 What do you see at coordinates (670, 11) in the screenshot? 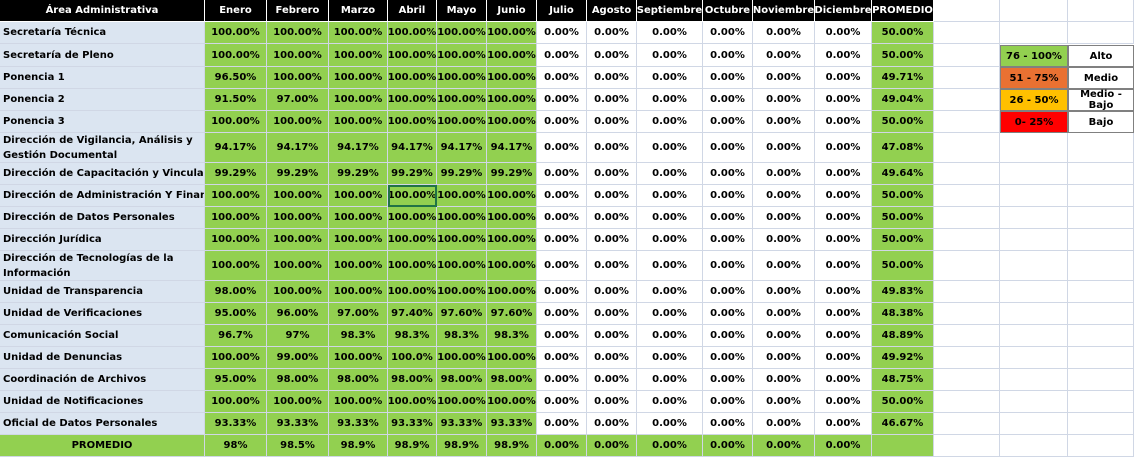
I see `header-month-9: Septiembre` at bounding box center [670, 11].